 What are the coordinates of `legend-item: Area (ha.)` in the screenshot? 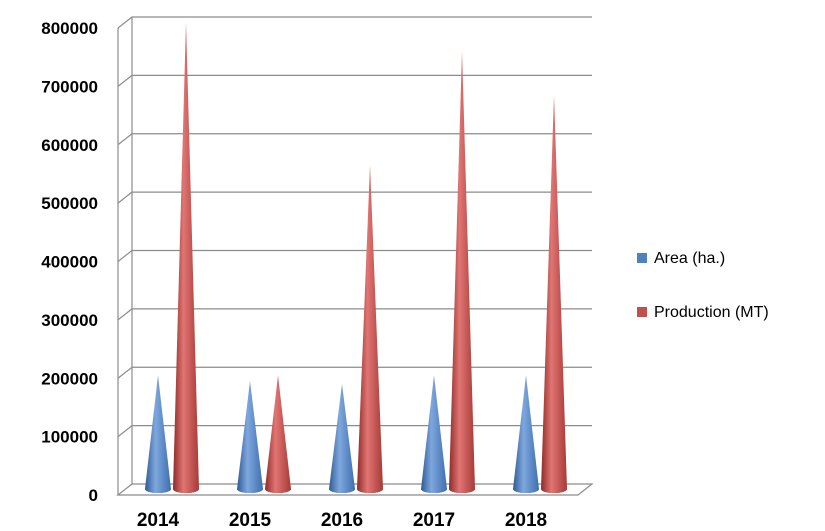 It's located at (681, 258).